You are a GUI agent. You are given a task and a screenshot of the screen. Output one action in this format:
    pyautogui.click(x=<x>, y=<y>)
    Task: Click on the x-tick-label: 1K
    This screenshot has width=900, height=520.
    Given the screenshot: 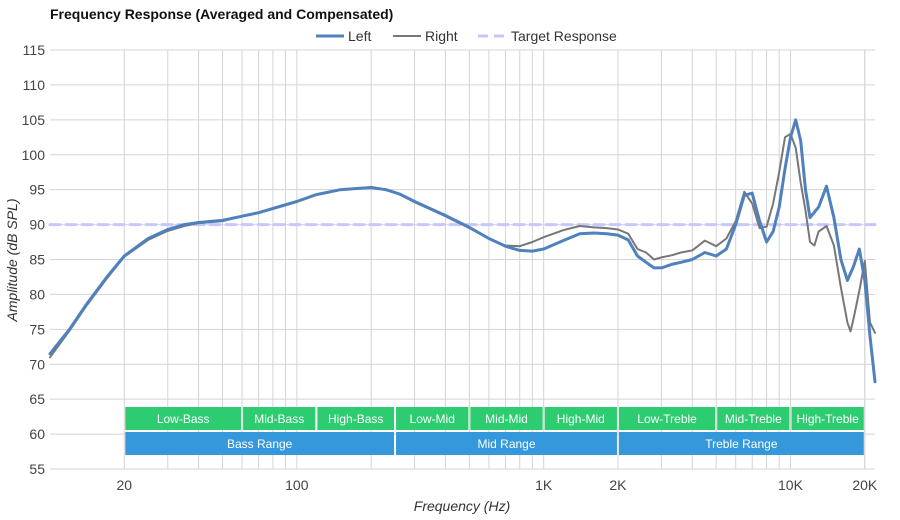 What is the action you would take?
    pyautogui.click(x=544, y=485)
    